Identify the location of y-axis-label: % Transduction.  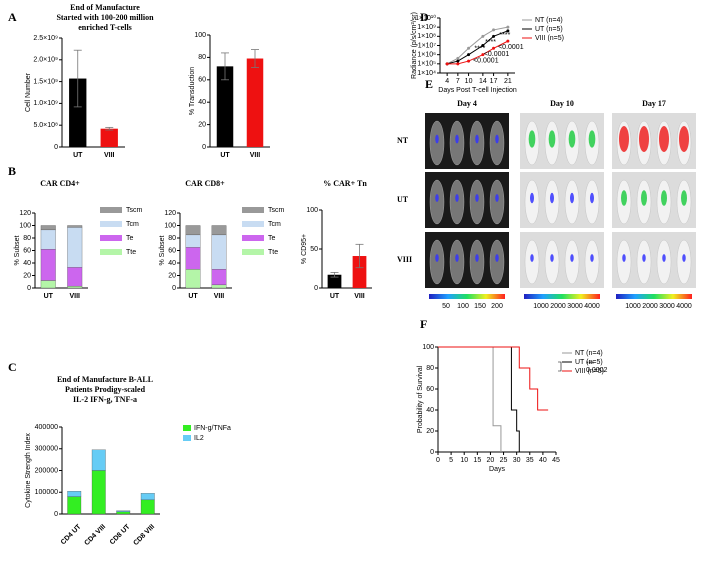
(192, 91).